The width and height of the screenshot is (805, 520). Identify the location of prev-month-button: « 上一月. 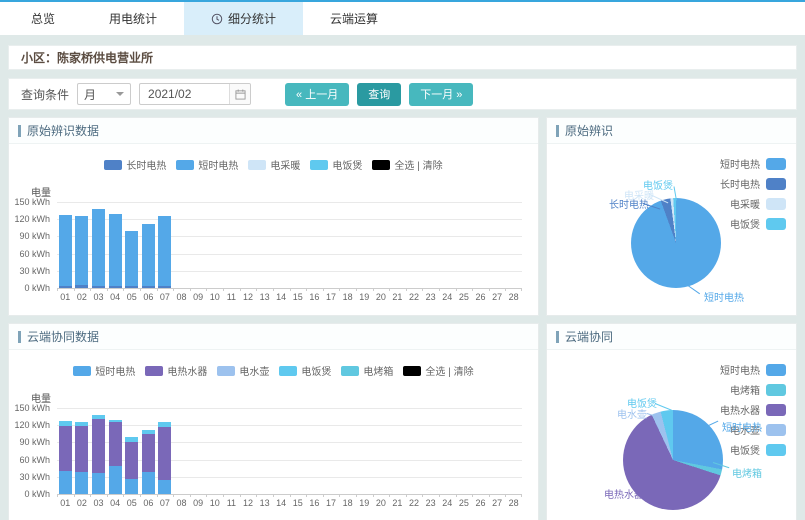
(317, 94).